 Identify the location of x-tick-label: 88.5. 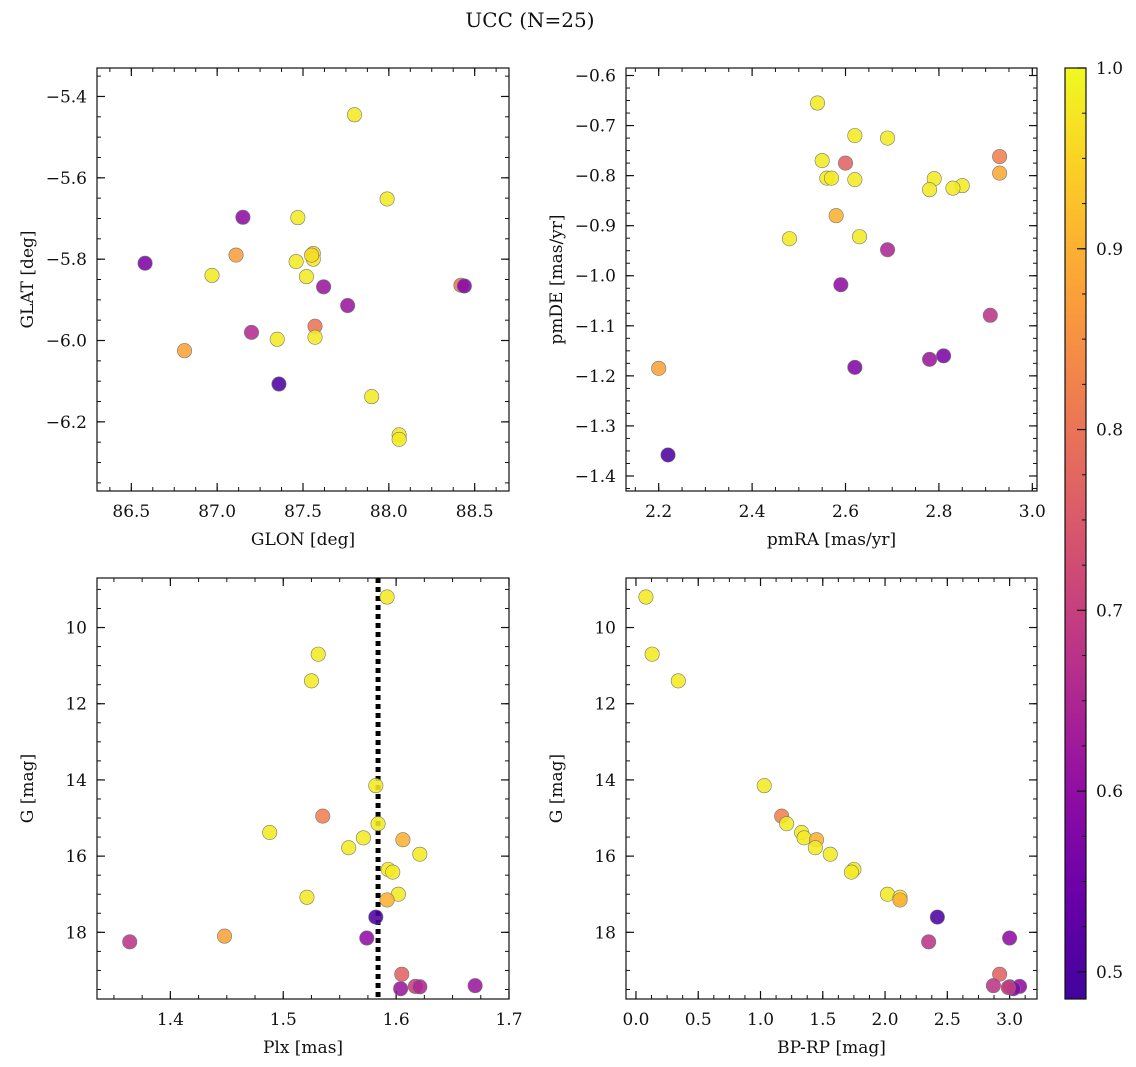
(475, 512).